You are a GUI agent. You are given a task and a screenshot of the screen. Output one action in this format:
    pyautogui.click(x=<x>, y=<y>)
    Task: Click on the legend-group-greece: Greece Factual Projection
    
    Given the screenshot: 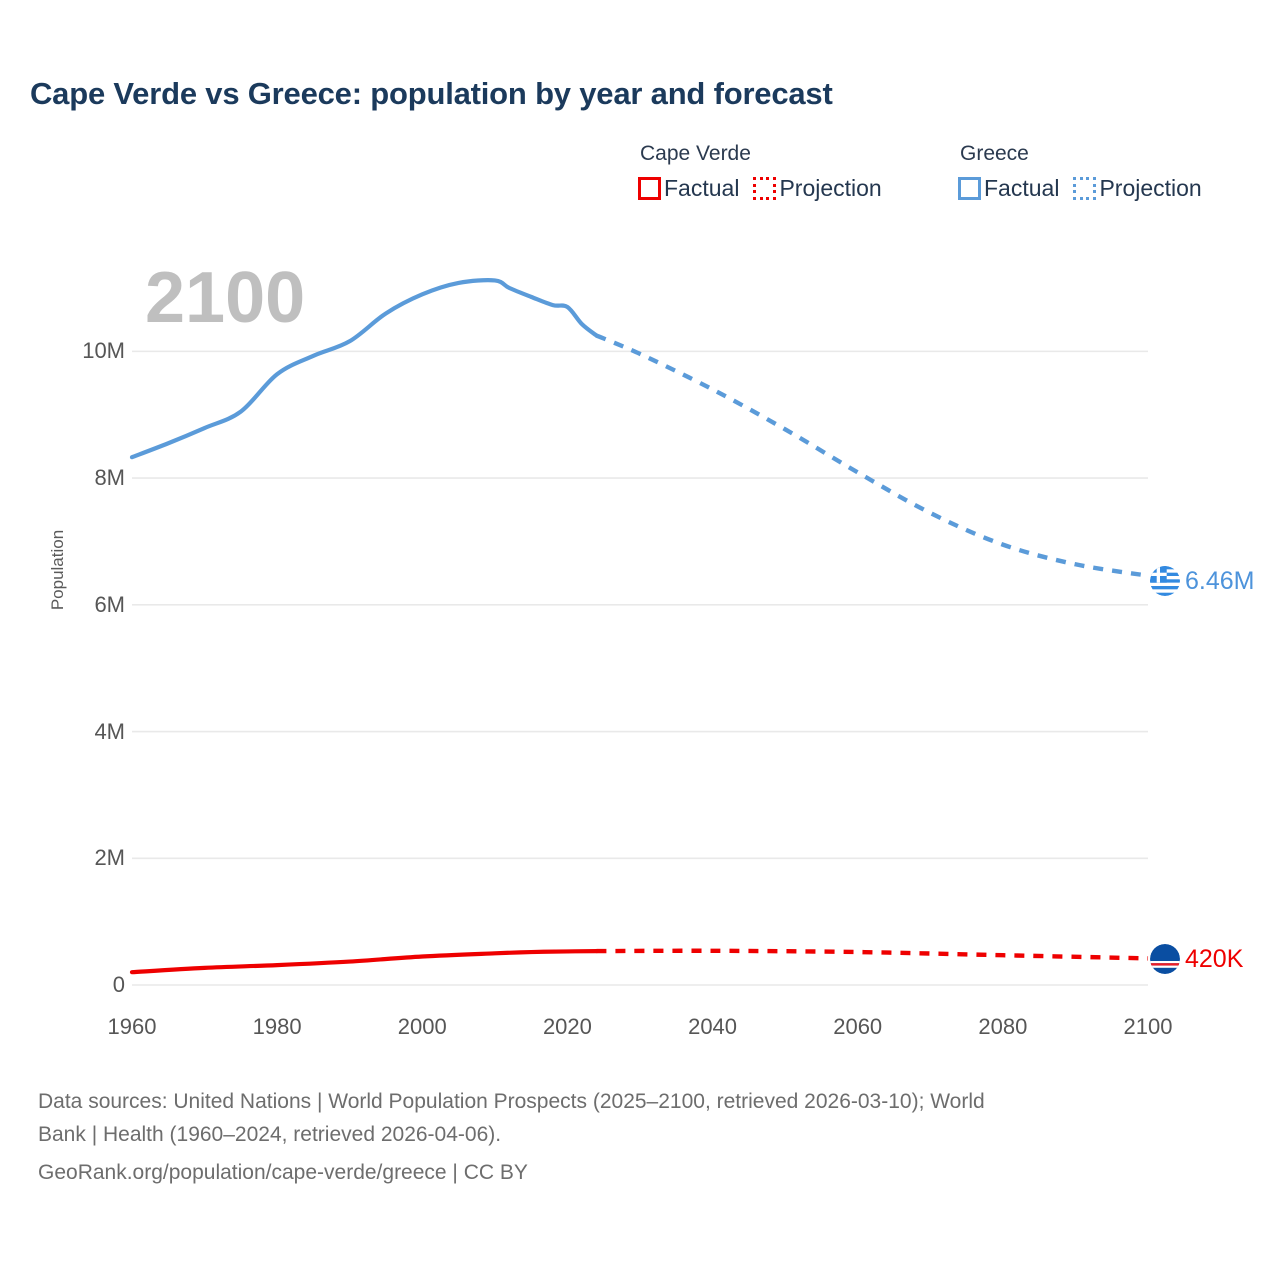 What is the action you would take?
    pyautogui.click(x=1080, y=172)
    